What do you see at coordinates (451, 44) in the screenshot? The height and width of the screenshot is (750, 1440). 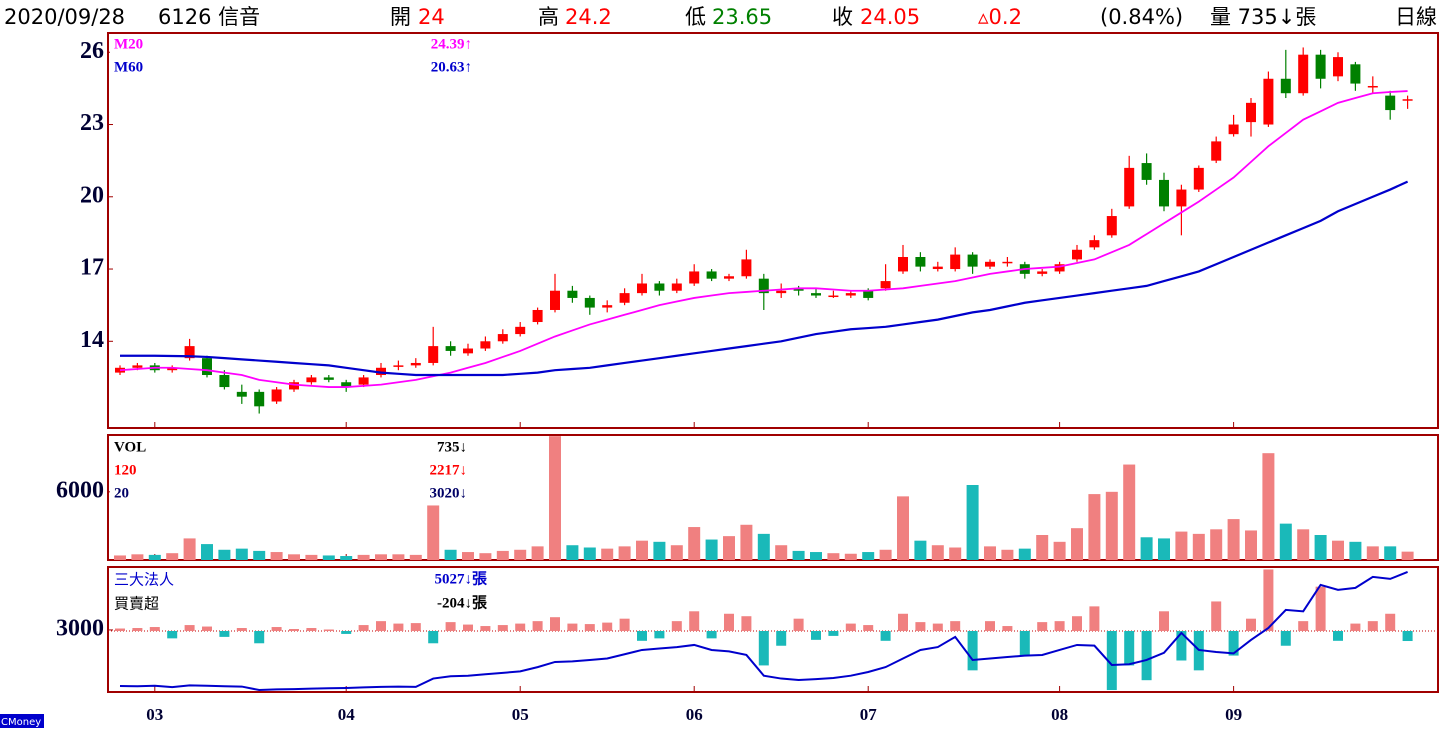 I see `legend-value: 24.39↑` at bounding box center [451, 44].